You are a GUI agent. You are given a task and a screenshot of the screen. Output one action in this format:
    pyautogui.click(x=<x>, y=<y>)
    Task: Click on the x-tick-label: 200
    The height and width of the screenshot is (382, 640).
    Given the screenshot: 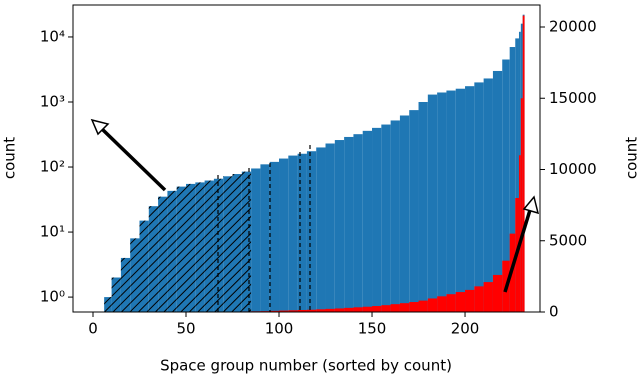 What is the action you would take?
    pyautogui.click(x=465, y=329)
    